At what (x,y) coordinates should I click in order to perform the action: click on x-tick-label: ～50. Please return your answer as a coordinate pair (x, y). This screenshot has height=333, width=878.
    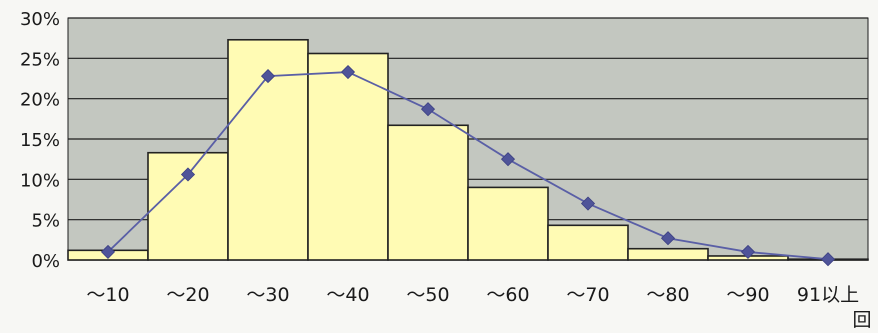
    Looking at the image, I should click on (427, 295).